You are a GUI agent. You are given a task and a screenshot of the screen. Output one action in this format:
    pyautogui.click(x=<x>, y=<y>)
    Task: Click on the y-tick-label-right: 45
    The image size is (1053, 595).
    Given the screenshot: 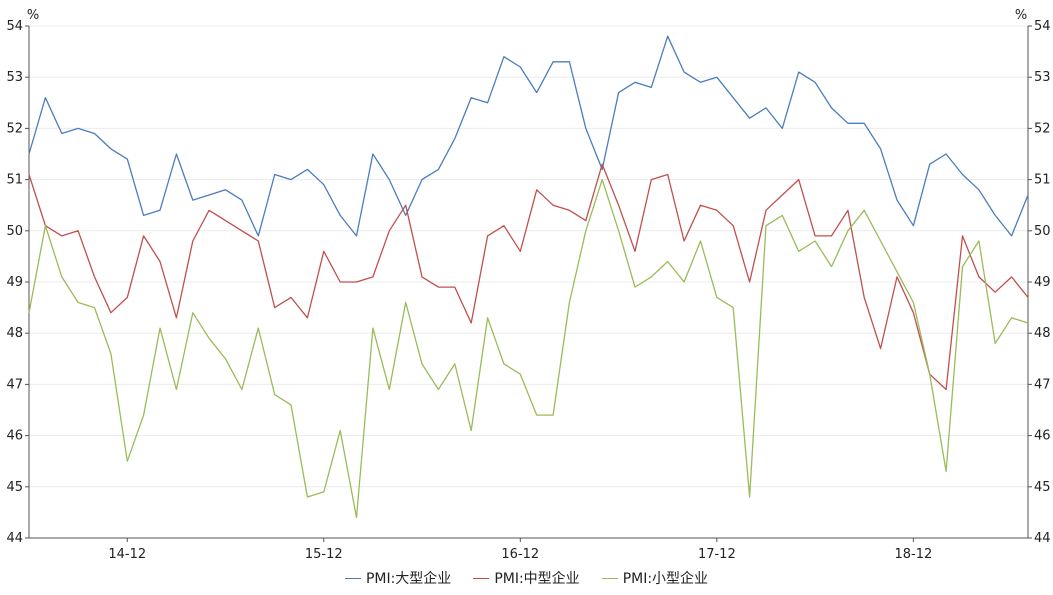 What is the action you would take?
    pyautogui.click(x=1042, y=487)
    